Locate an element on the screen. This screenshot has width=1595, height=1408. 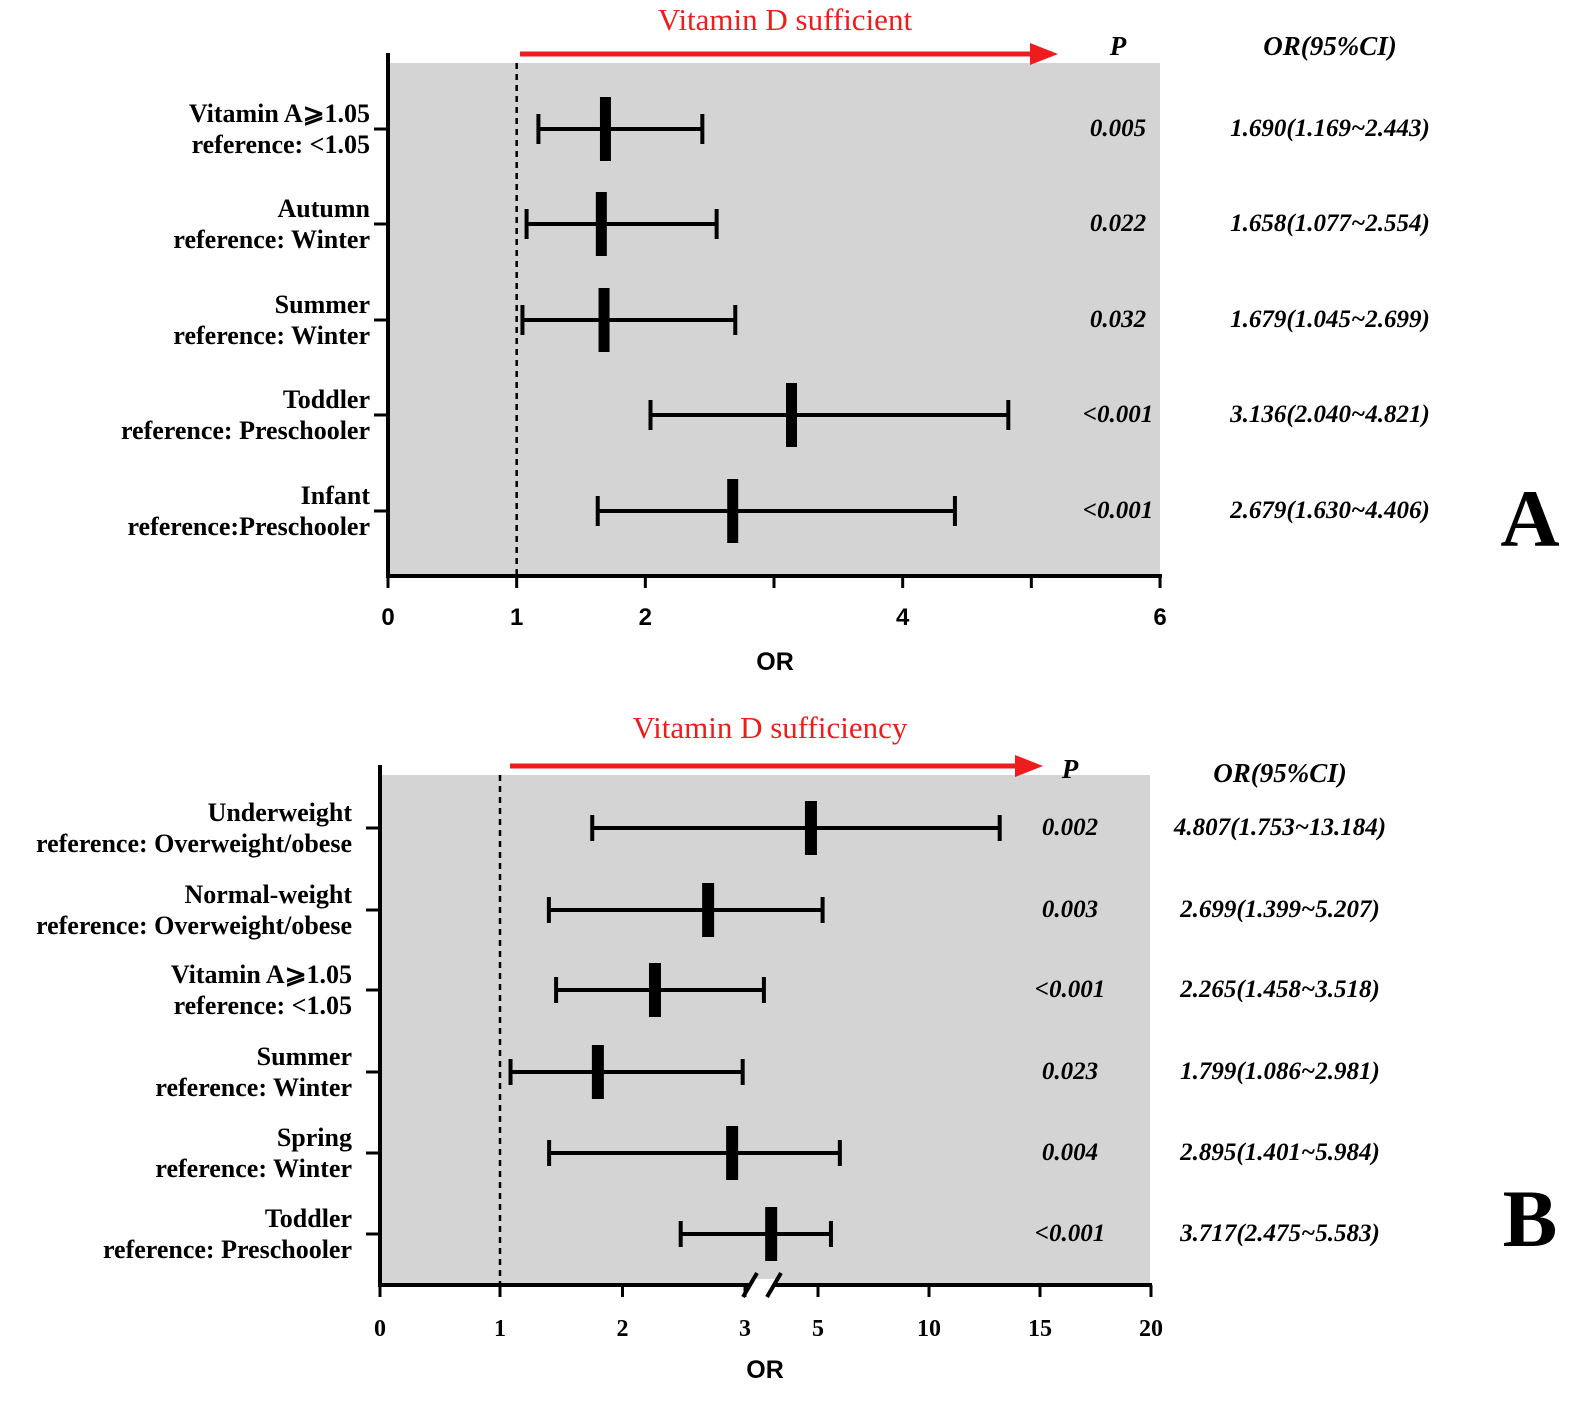
p-value: 0.032 is located at coordinates (1118, 319).